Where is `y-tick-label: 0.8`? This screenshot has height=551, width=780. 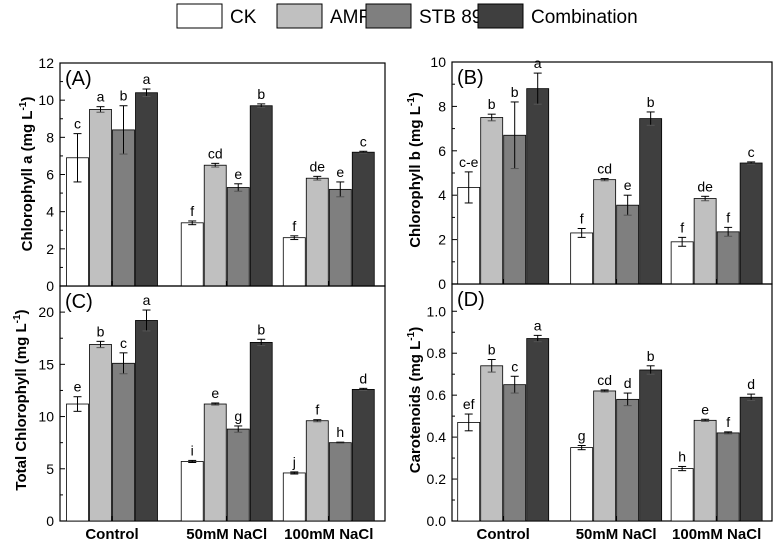 y-tick-label: 0.8 is located at coordinates (437, 353).